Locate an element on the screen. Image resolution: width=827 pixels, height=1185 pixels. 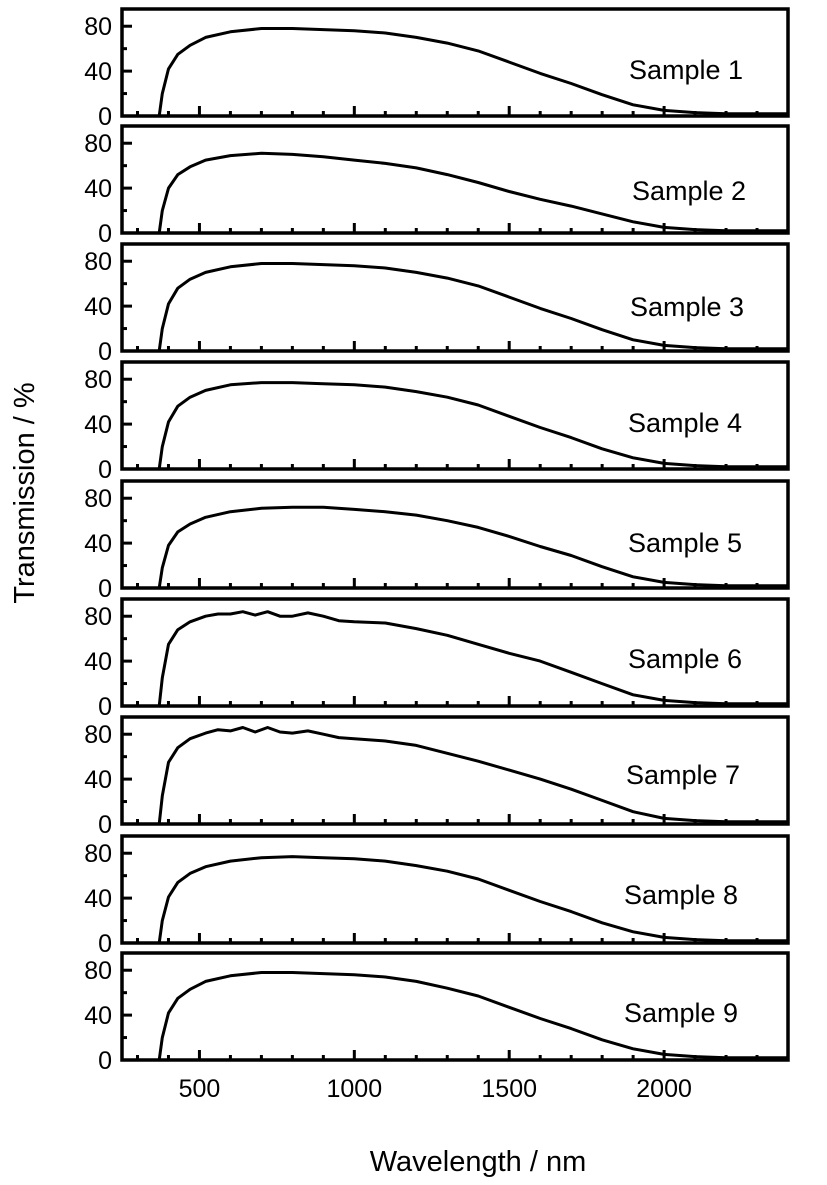
x-tick-label: 1500 is located at coordinates (509, 1089).